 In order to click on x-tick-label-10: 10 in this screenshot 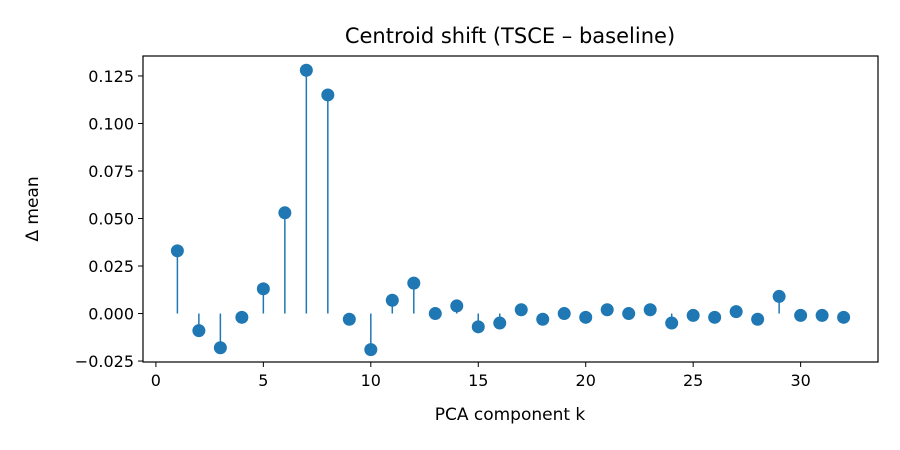, I will do `click(371, 380)`.